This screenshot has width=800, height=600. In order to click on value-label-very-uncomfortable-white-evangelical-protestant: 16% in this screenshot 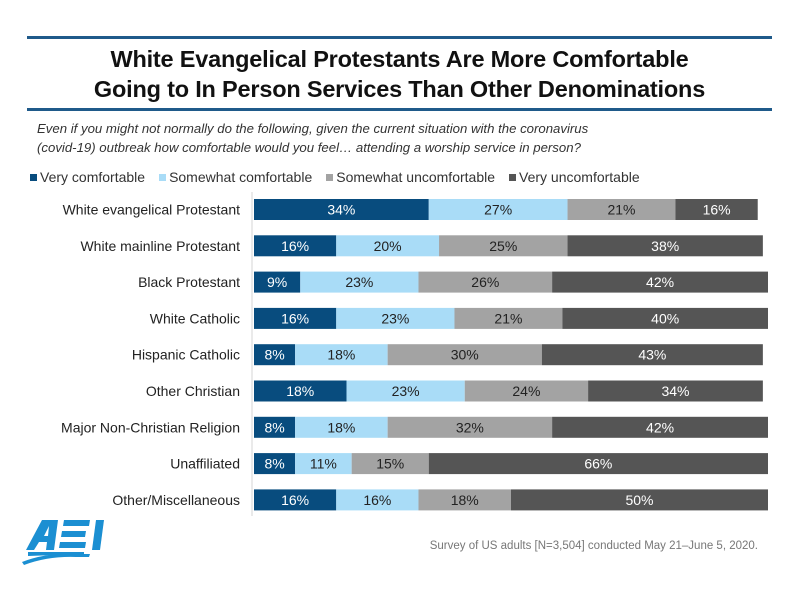, I will do `click(717, 210)`.